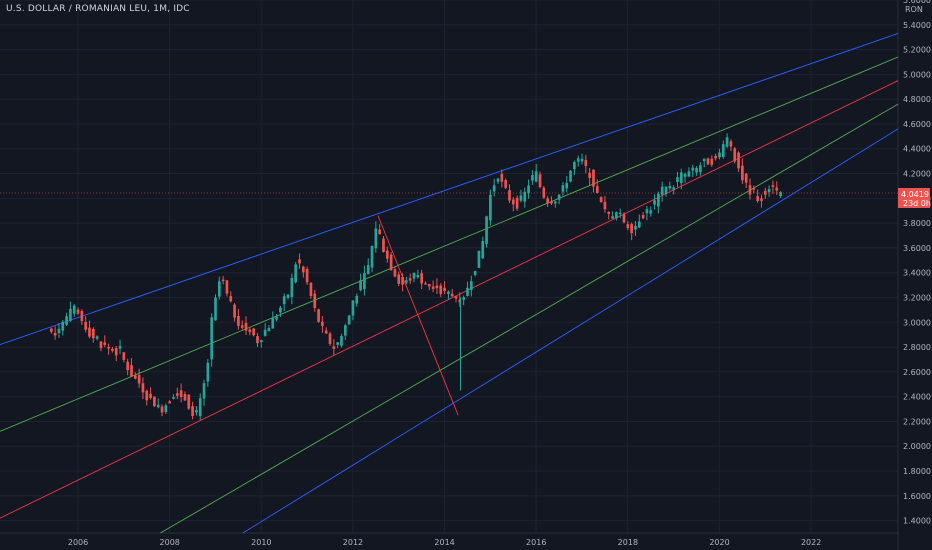 The width and height of the screenshot is (932, 550). What do you see at coordinates (917, 496) in the screenshot?
I see `price-tick-label: 1.6000` at bounding box center [917, 496].